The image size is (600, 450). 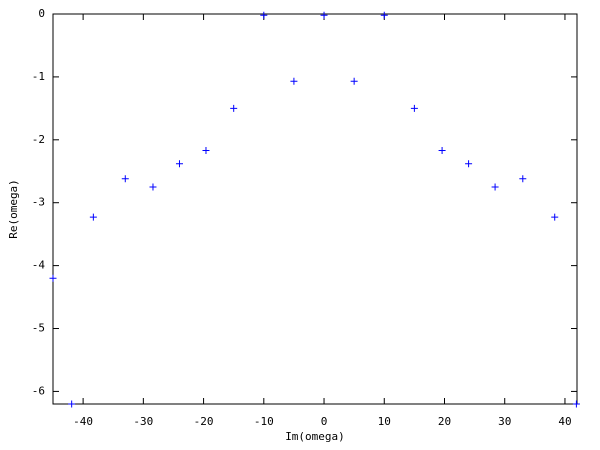 What do you see at coordinates (324, 421) in the screenshot?
I see `x-tick-label: 0` at bounding box center [324, 421].